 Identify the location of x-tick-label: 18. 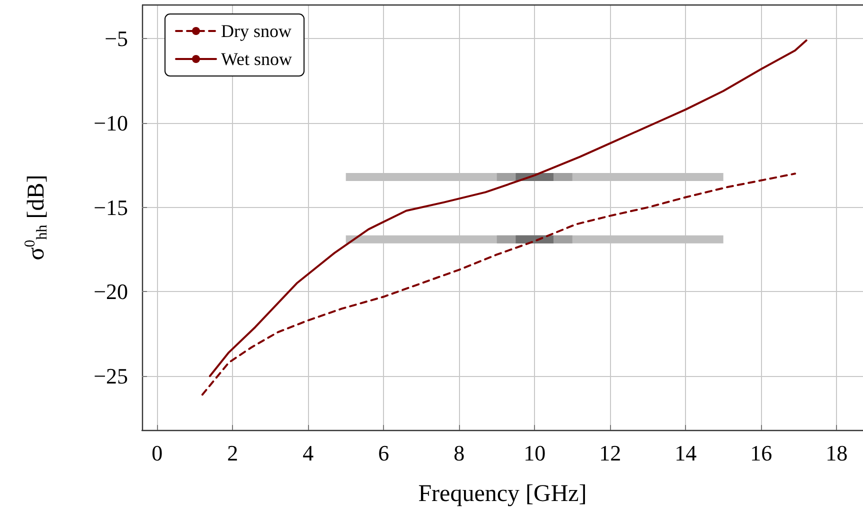
(837, 453).